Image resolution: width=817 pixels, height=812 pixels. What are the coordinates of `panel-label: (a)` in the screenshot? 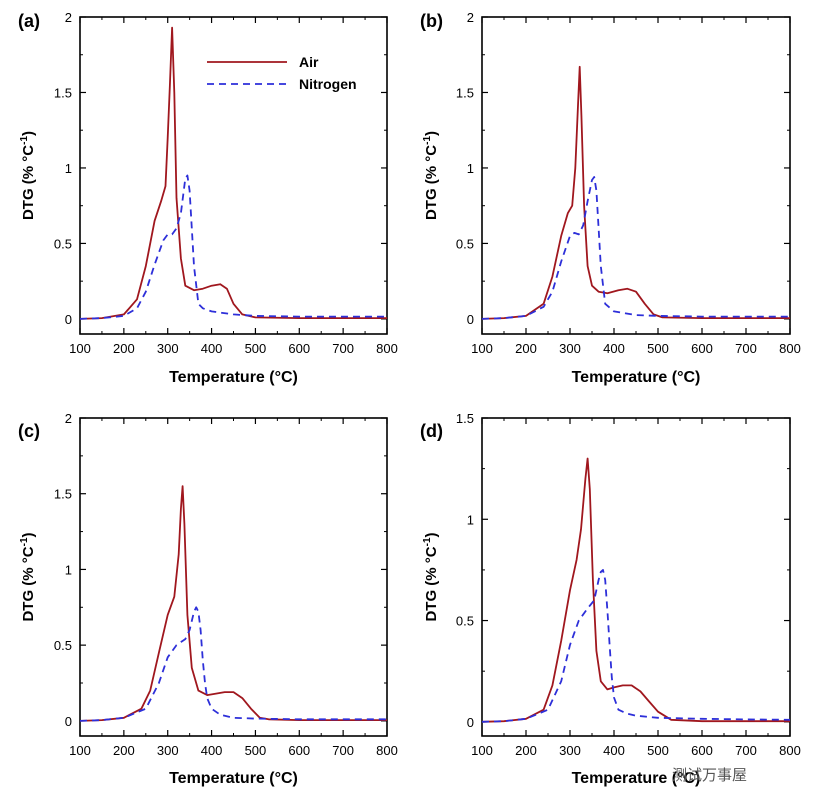 It's located at (29, 21).